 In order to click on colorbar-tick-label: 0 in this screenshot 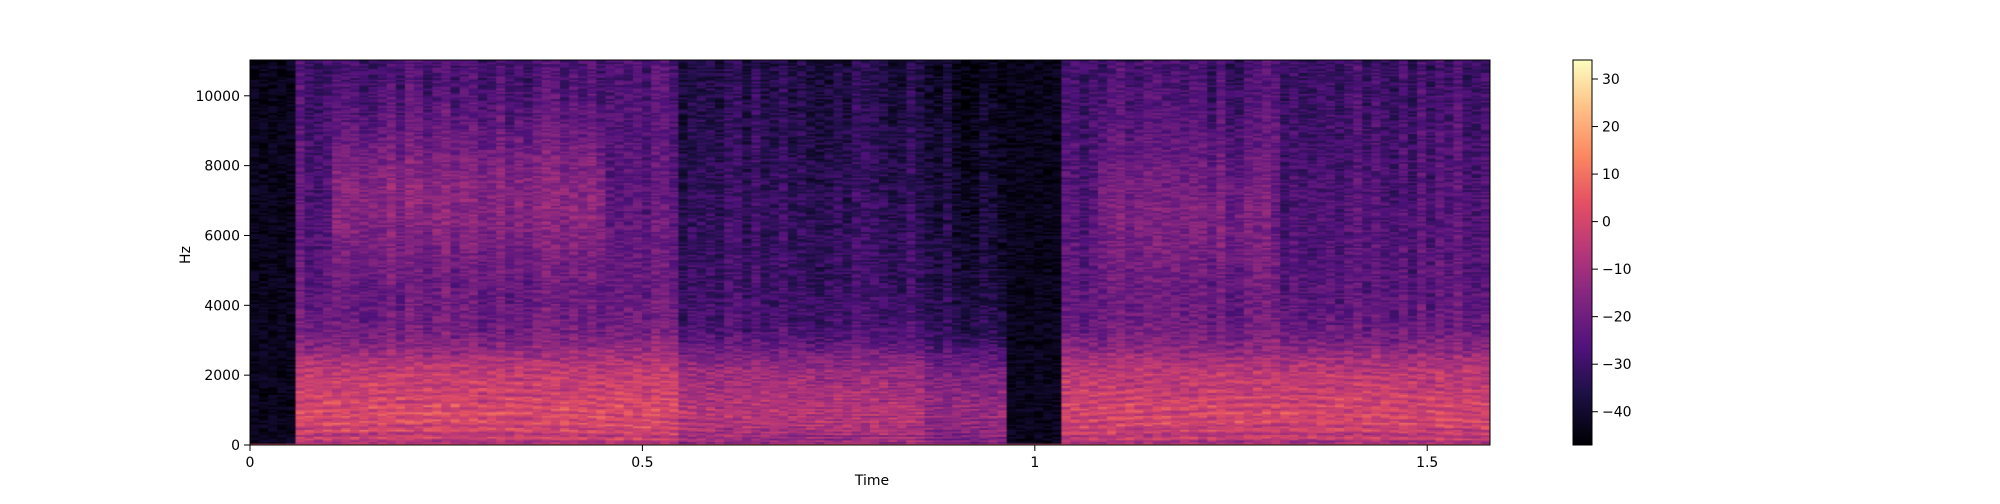, I will do `click(1606, 223)`.